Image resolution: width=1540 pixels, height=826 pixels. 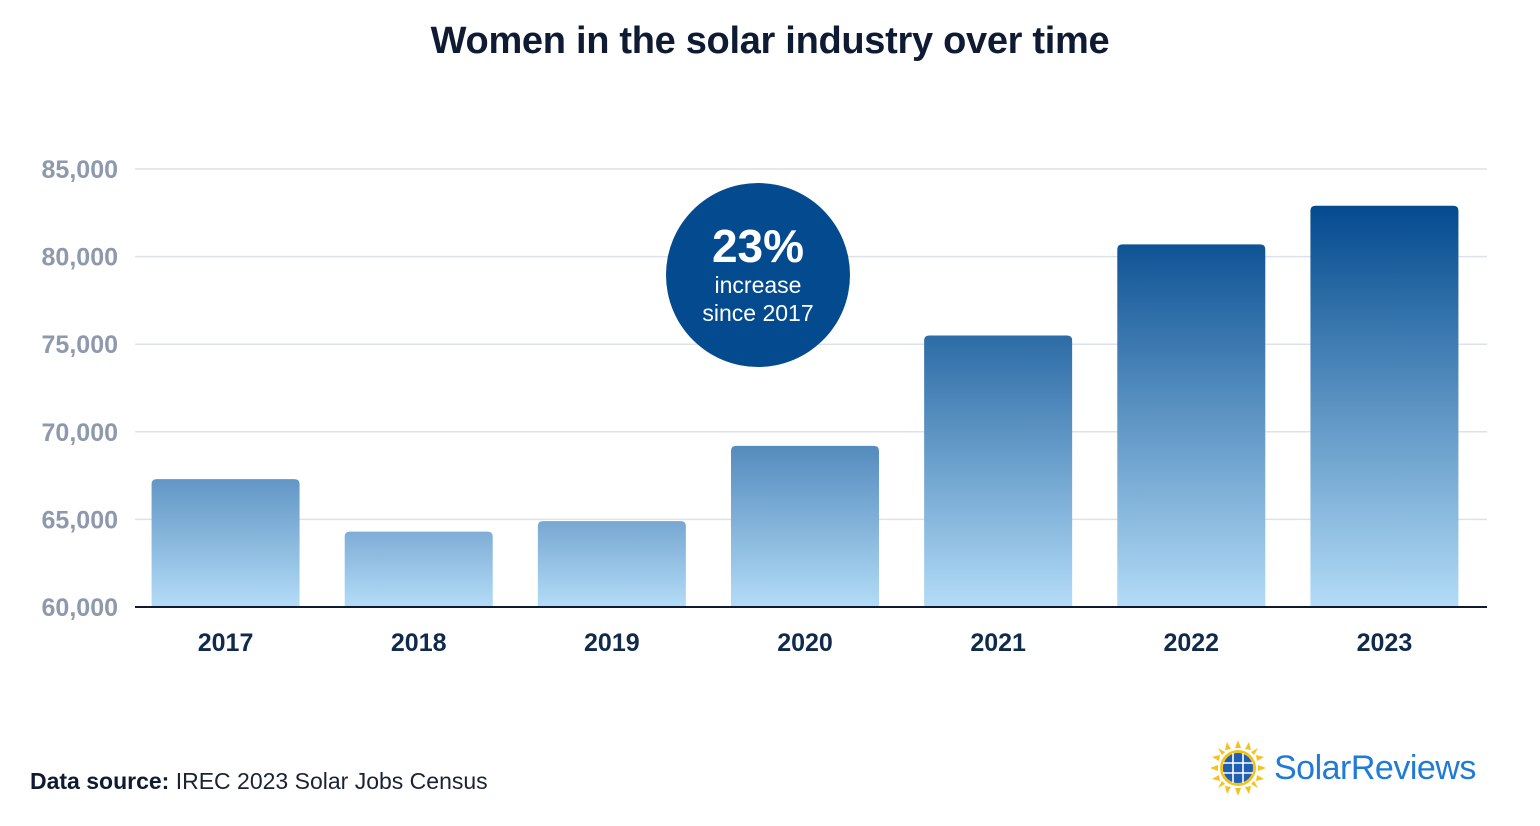 I want to click on y-tick-label: 70,000, so click(x=80, y=433).